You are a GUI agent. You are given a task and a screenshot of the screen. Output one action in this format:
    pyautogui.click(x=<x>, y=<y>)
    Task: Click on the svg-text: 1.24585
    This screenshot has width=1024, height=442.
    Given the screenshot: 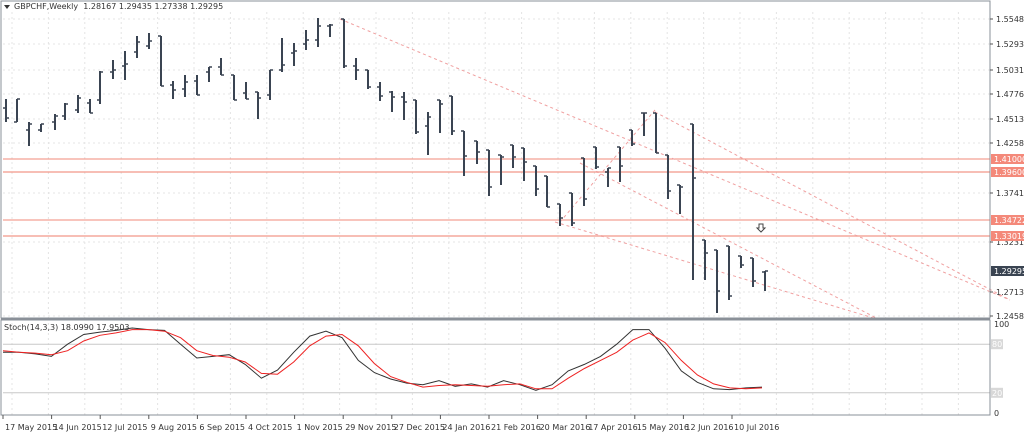 What is the action you would take?
    pyautogui.click(x=1010, y=316)
    